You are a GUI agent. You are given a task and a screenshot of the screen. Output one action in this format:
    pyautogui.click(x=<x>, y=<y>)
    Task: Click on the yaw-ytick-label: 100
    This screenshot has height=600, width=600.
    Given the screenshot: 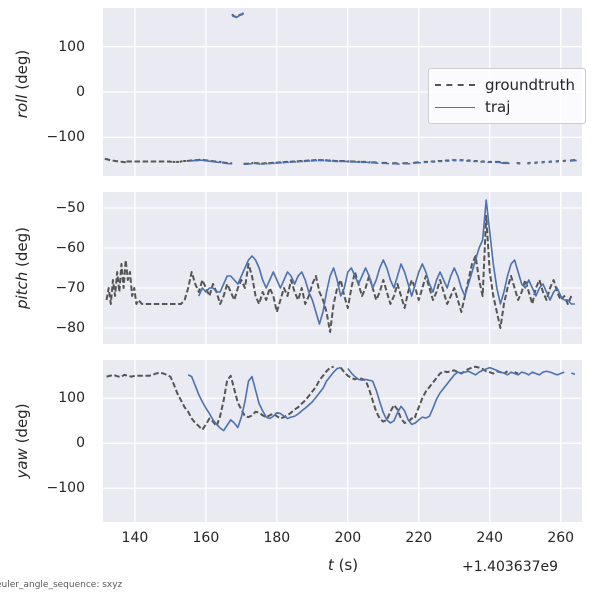 What is the action you would take?
    pyautogui.click(x=71, y=398)
    